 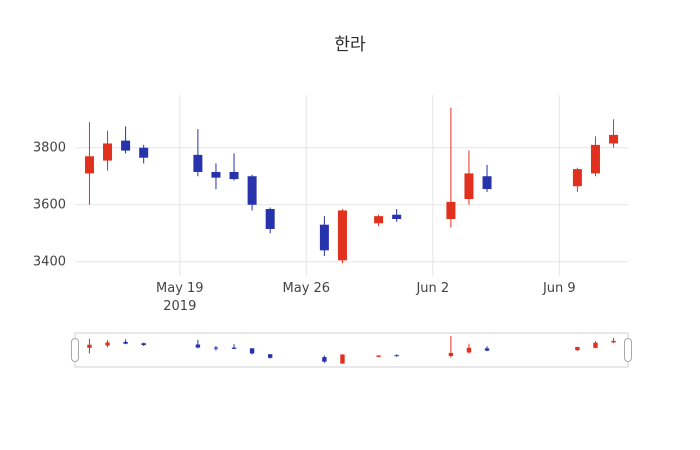 What do you see at coordinates (433, 288) in the screenshot?
I see `x-tick-label: Jun 2` at bounding box center [433, 288].